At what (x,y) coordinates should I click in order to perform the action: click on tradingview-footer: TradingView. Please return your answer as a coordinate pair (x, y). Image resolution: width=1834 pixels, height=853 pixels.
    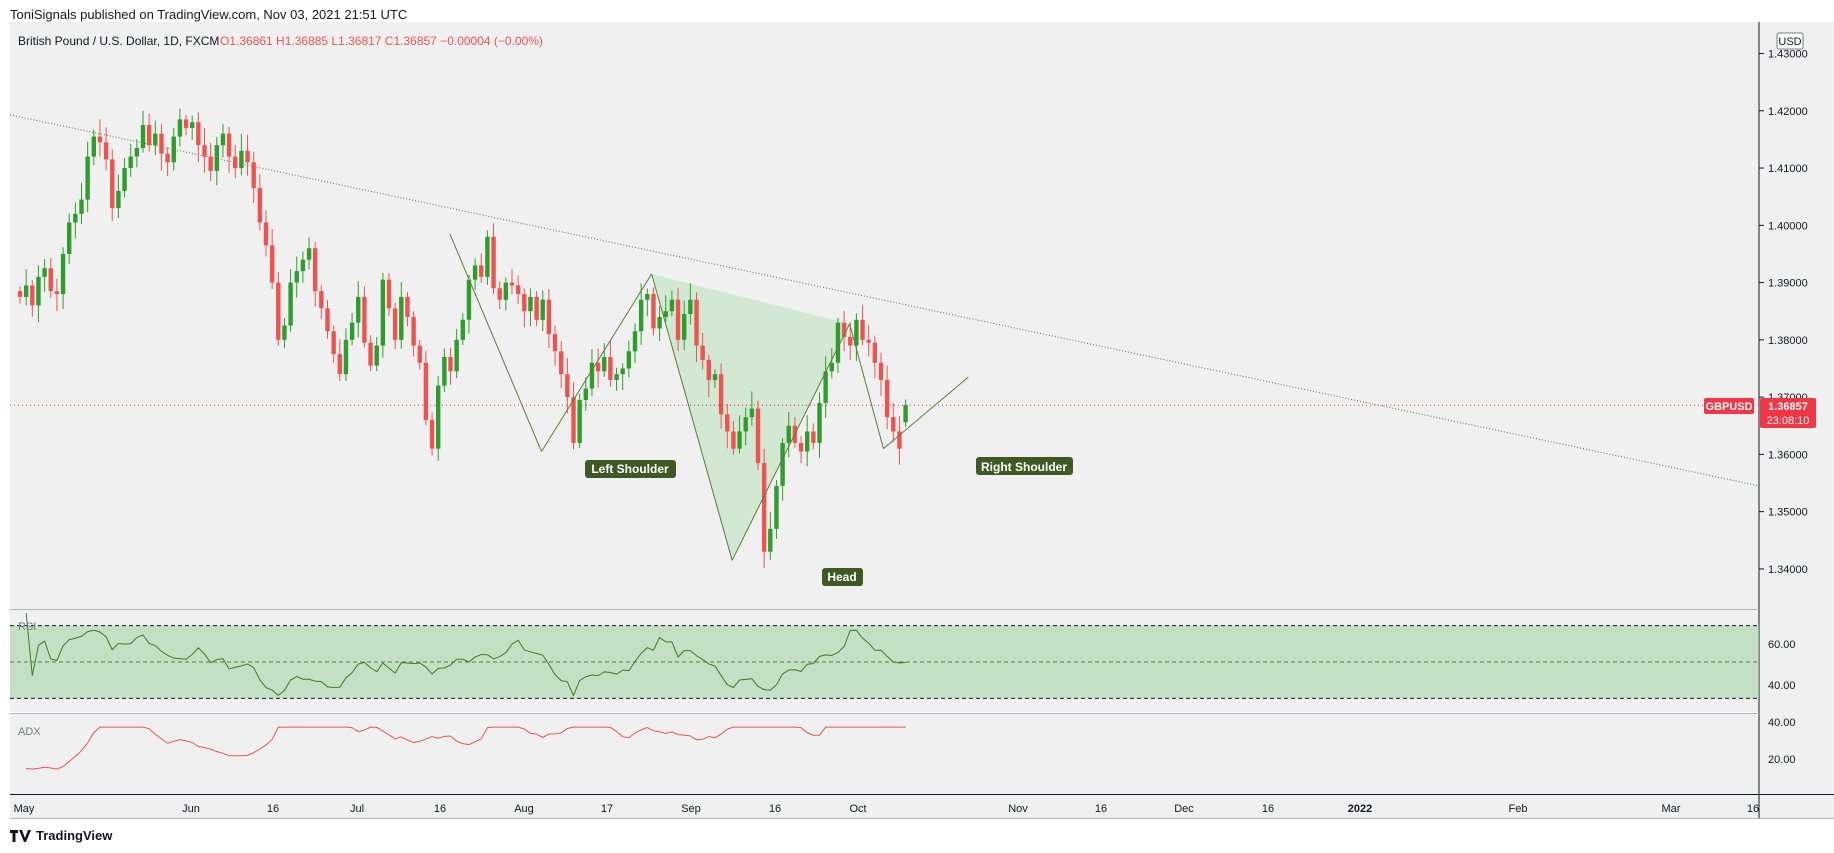
    Looking at the image, I should click on (61, 835).